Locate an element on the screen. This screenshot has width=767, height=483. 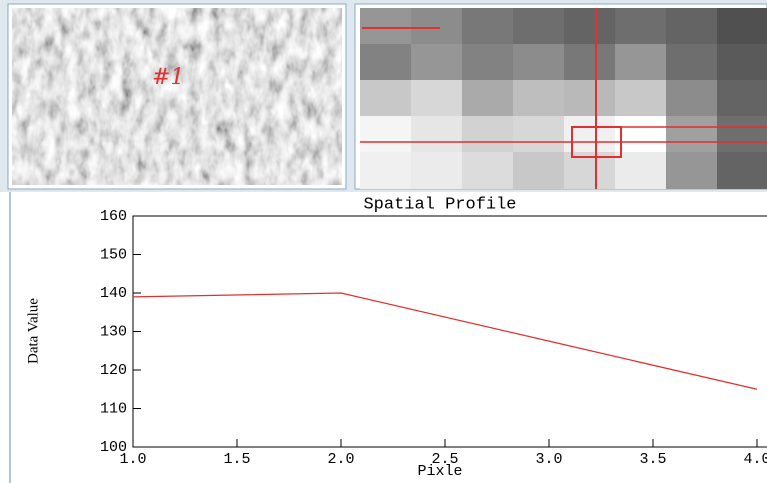
pixel-box is located at coordinates (596, 142).